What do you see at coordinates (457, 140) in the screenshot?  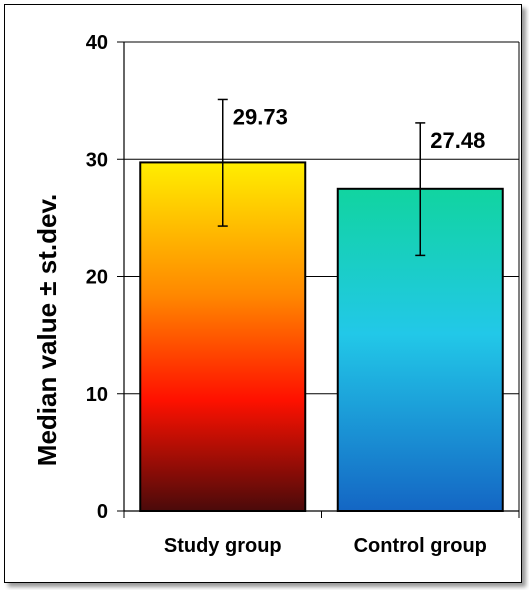 I see `data-label: 27.48` at bounding box center [457, 140].